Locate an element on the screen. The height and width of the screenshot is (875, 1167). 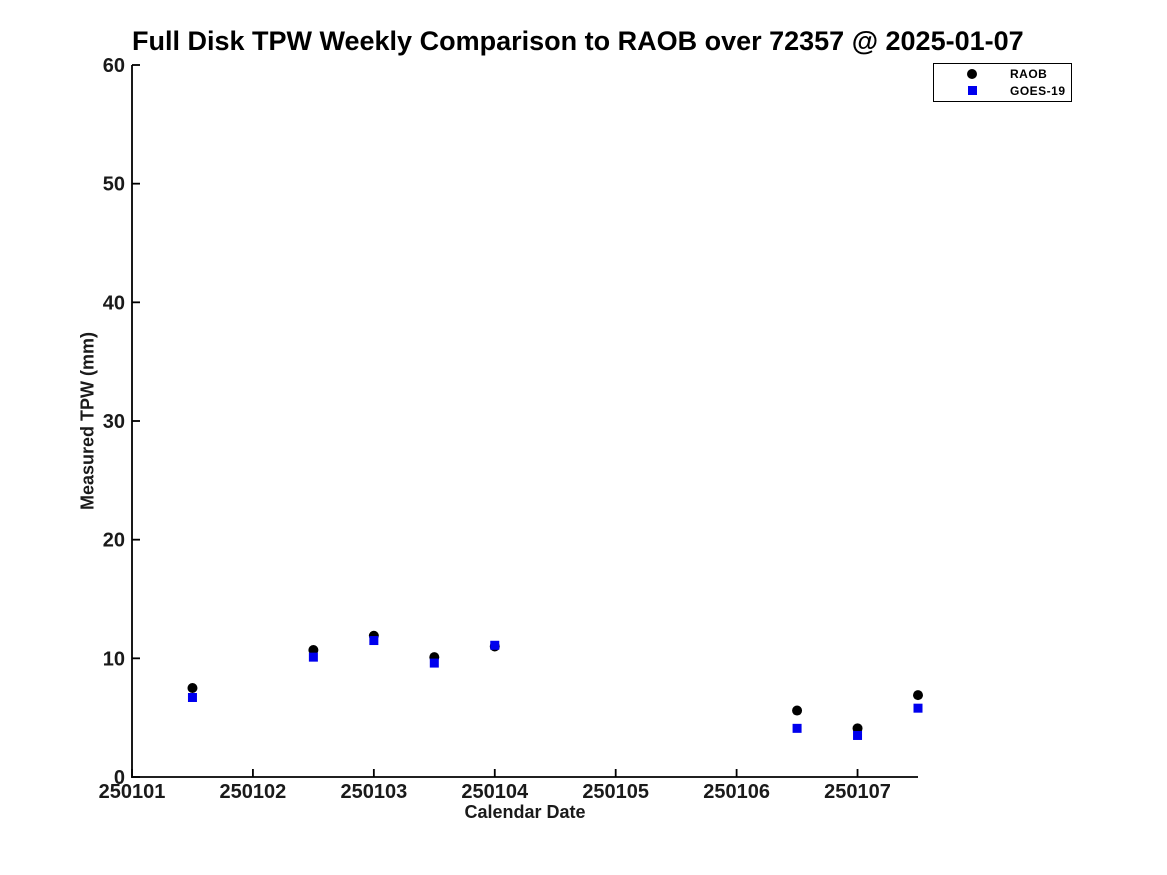
x-tick-label: 250107 is located at coordinates (857, 792).